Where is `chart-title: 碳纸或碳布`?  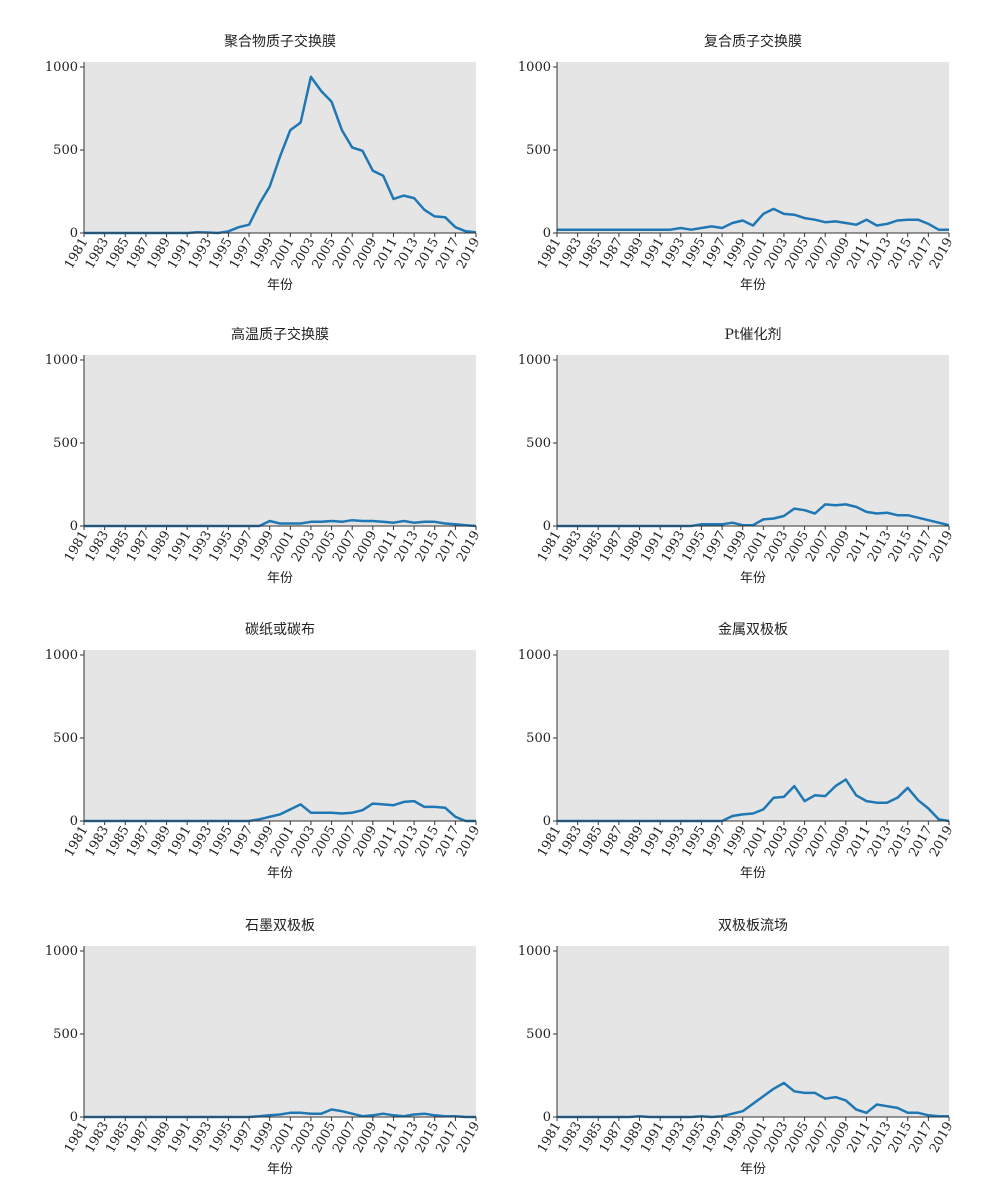
chart-title: 碳纸或碳布 is located at coordinates (280, 630).